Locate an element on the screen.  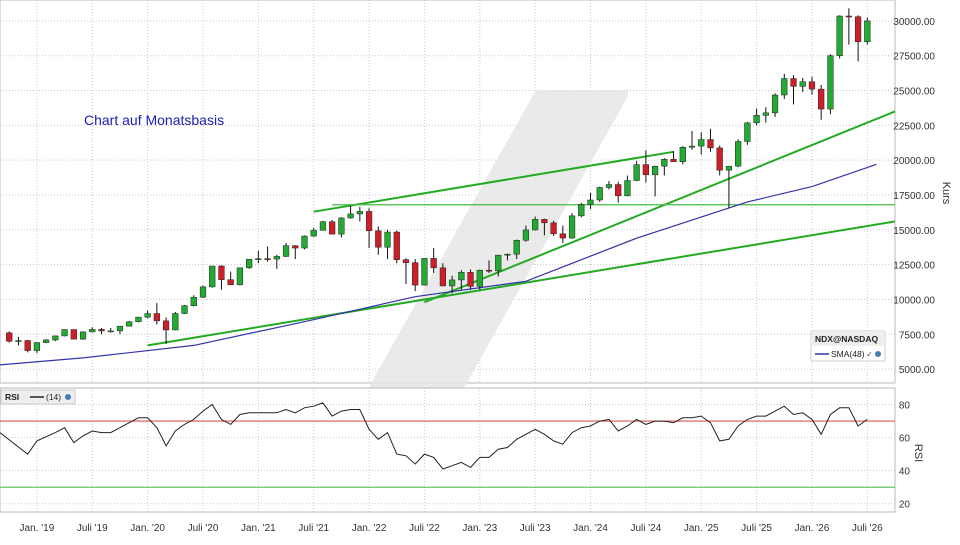
rsi-line is located at coordinates (434, 436).